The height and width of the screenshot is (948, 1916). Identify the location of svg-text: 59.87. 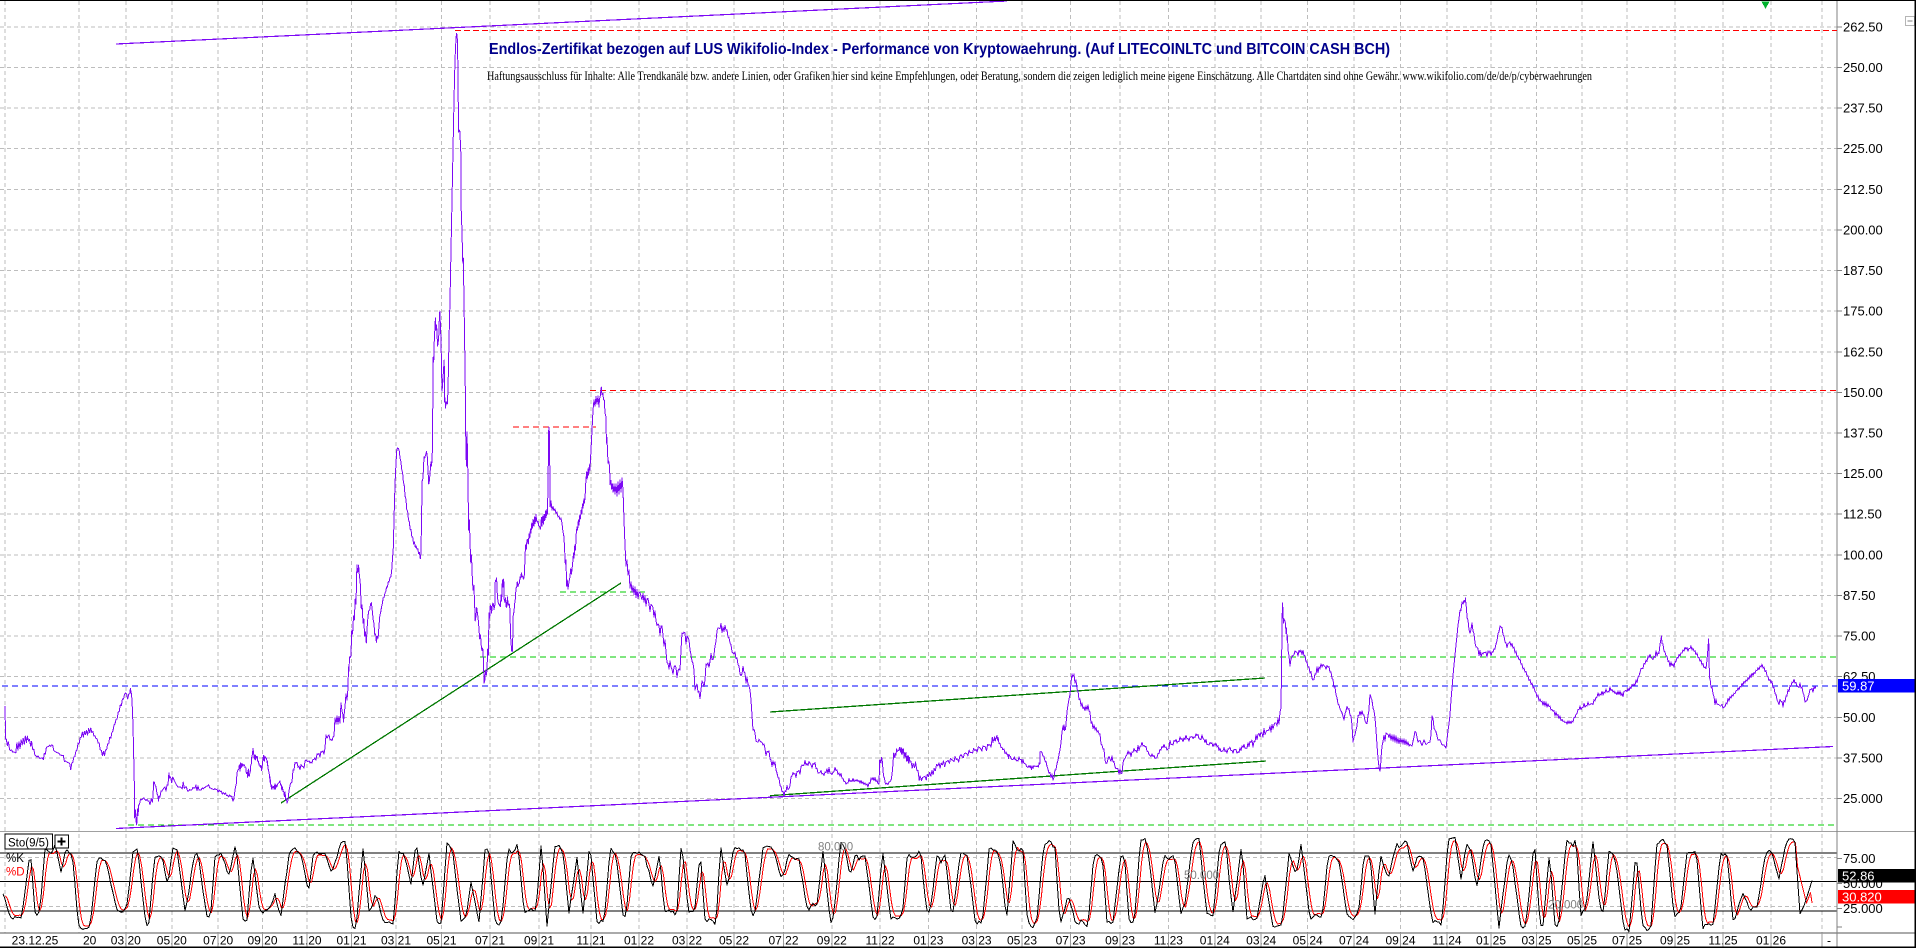
(1858, 686).